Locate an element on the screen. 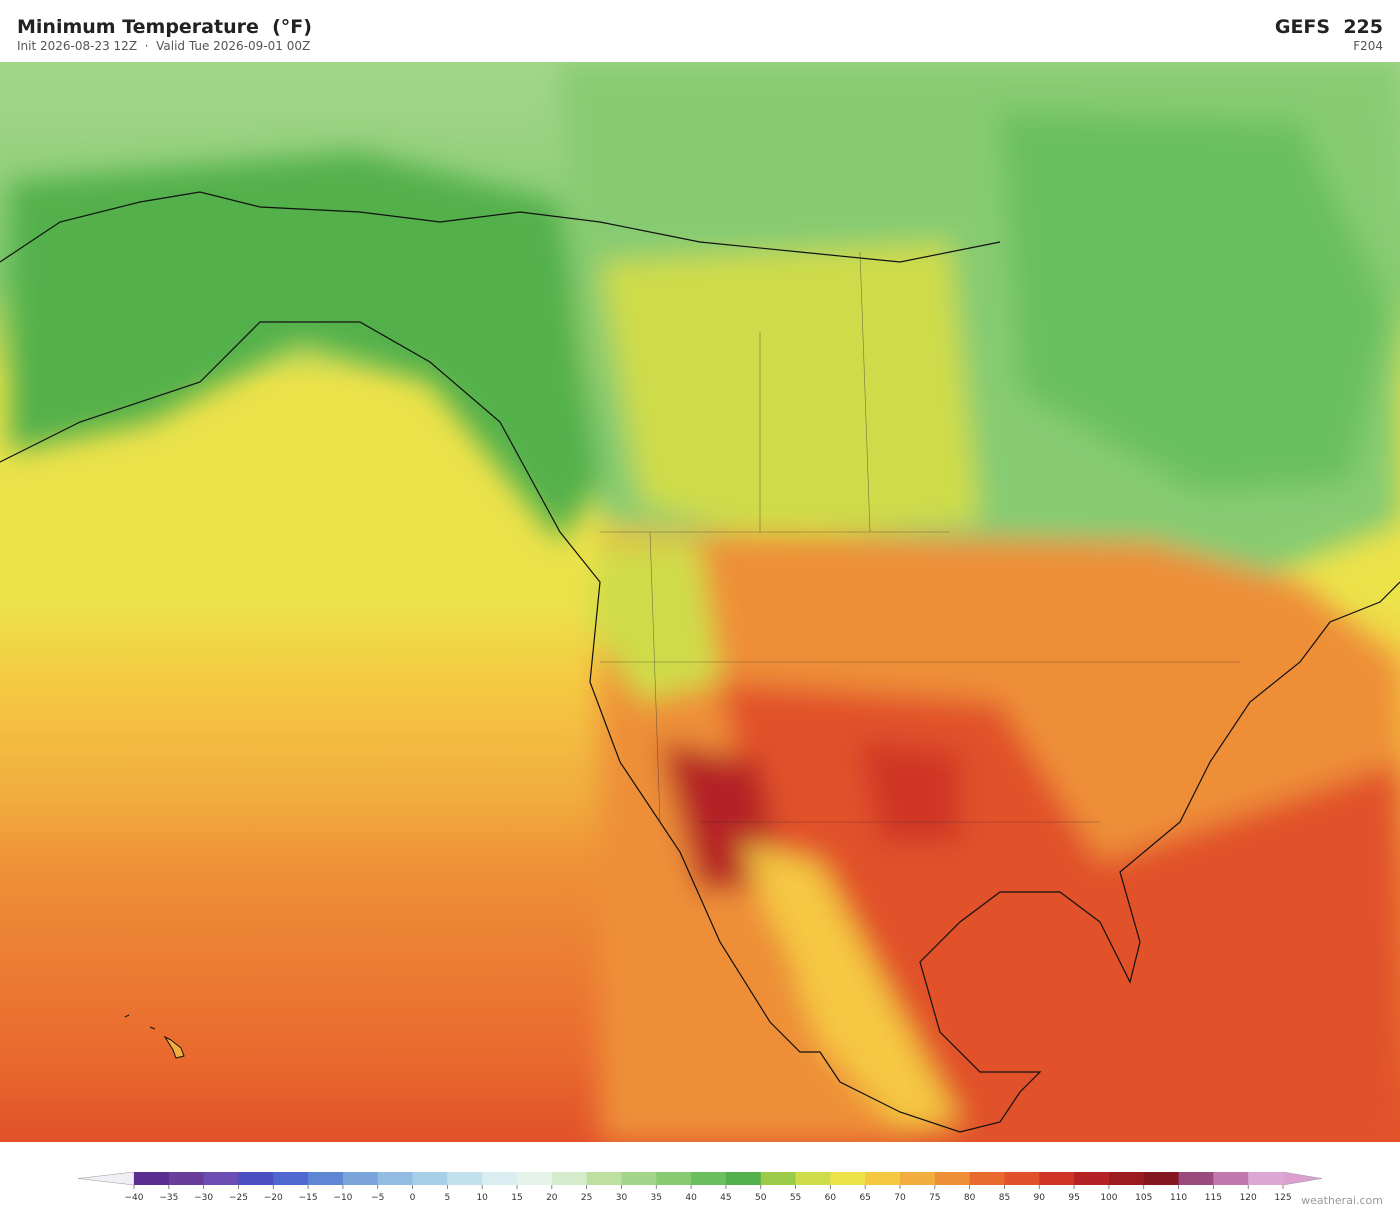 This screenshot has width=1400, height=1215. forecast-hour: F204 is located at coordinates (1368, 46).